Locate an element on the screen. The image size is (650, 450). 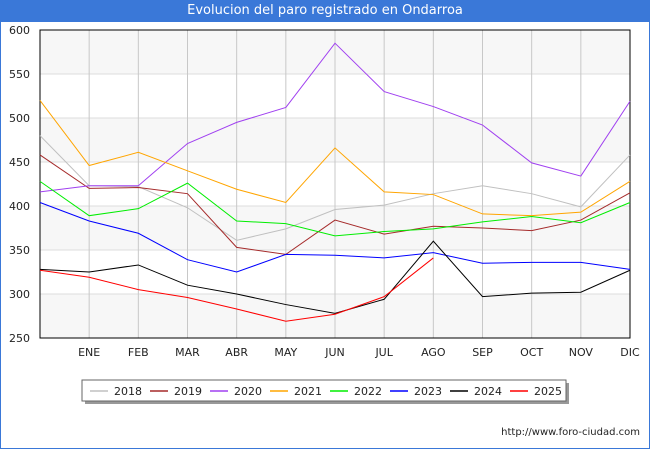
legend: 2018 2019 2020 2021 2022 2023 2024 2025 is located at coordinates (325, 391).